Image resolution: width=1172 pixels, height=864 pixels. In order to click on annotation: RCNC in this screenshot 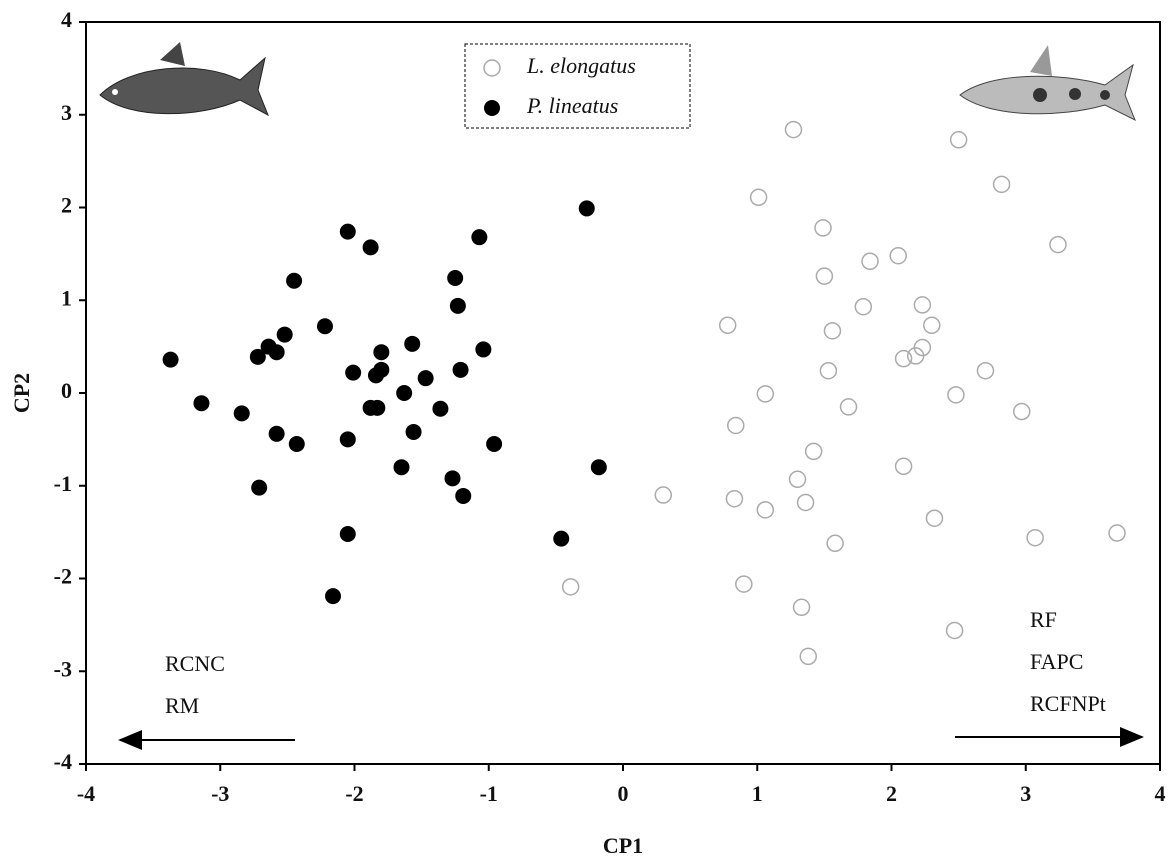, I will do `click(195, 663)`.